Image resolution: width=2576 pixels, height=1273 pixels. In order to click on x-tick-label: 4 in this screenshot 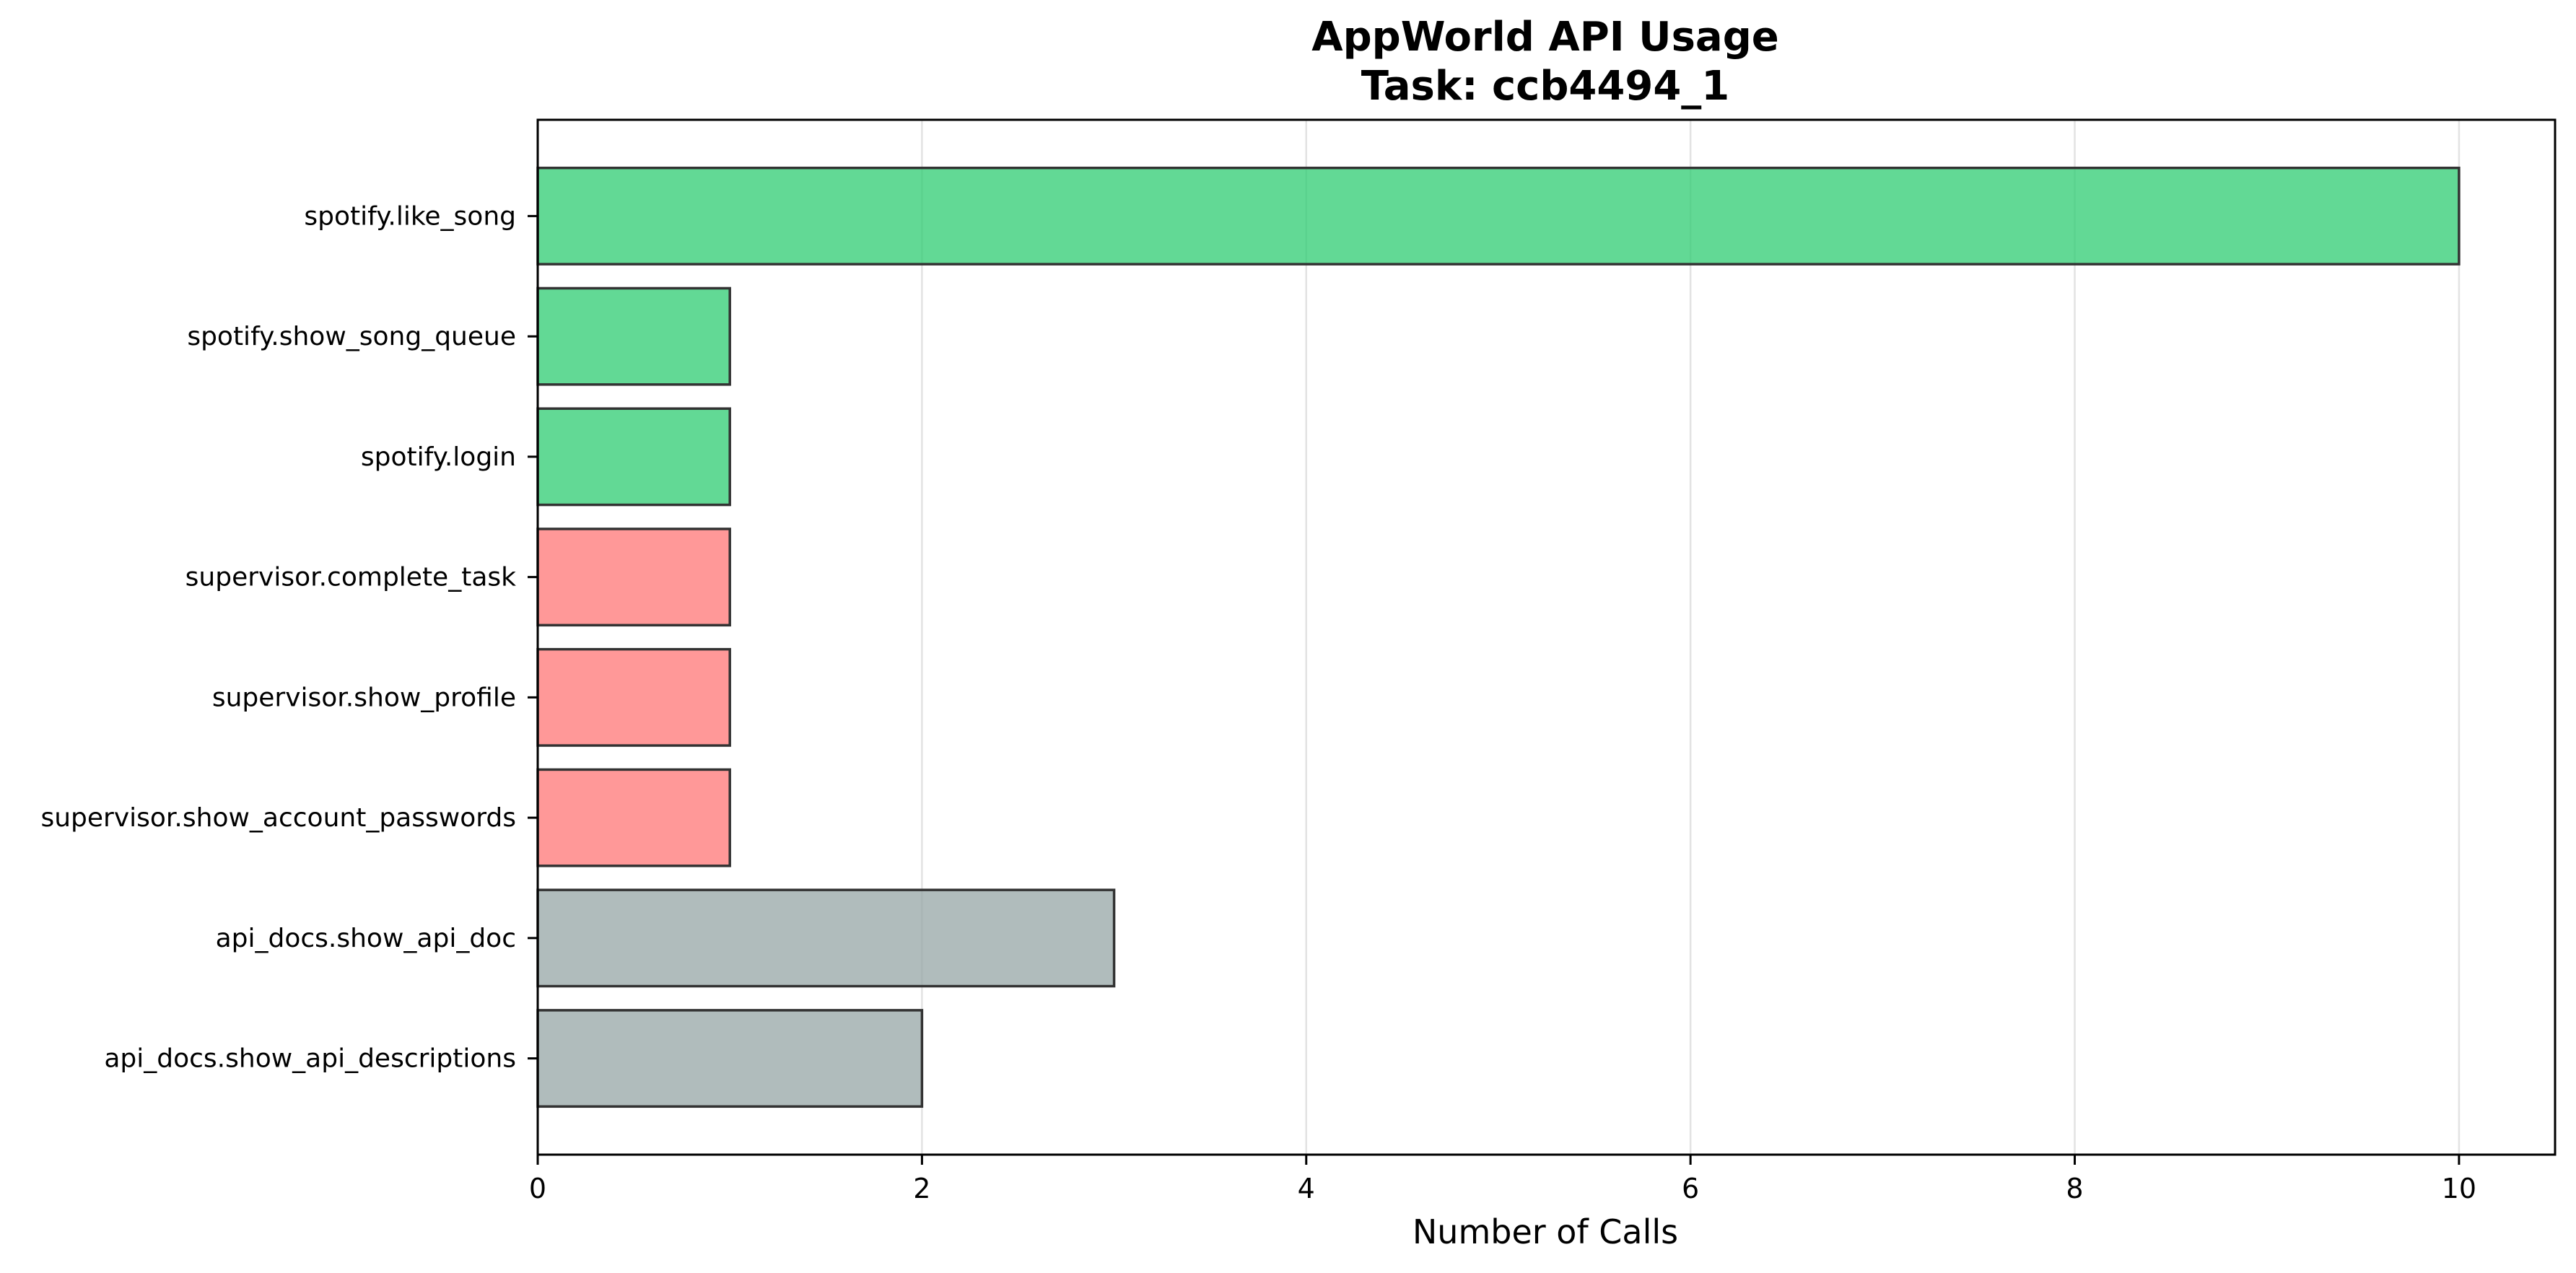, I will do `click(1306, 1188)`.